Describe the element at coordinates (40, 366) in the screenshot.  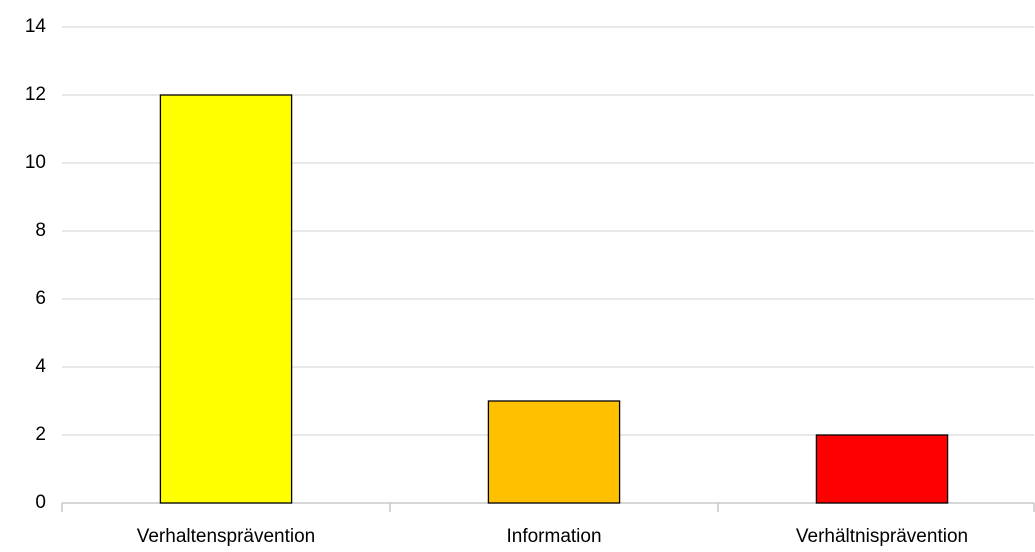
I see `y-tick-label: 4` at that location.